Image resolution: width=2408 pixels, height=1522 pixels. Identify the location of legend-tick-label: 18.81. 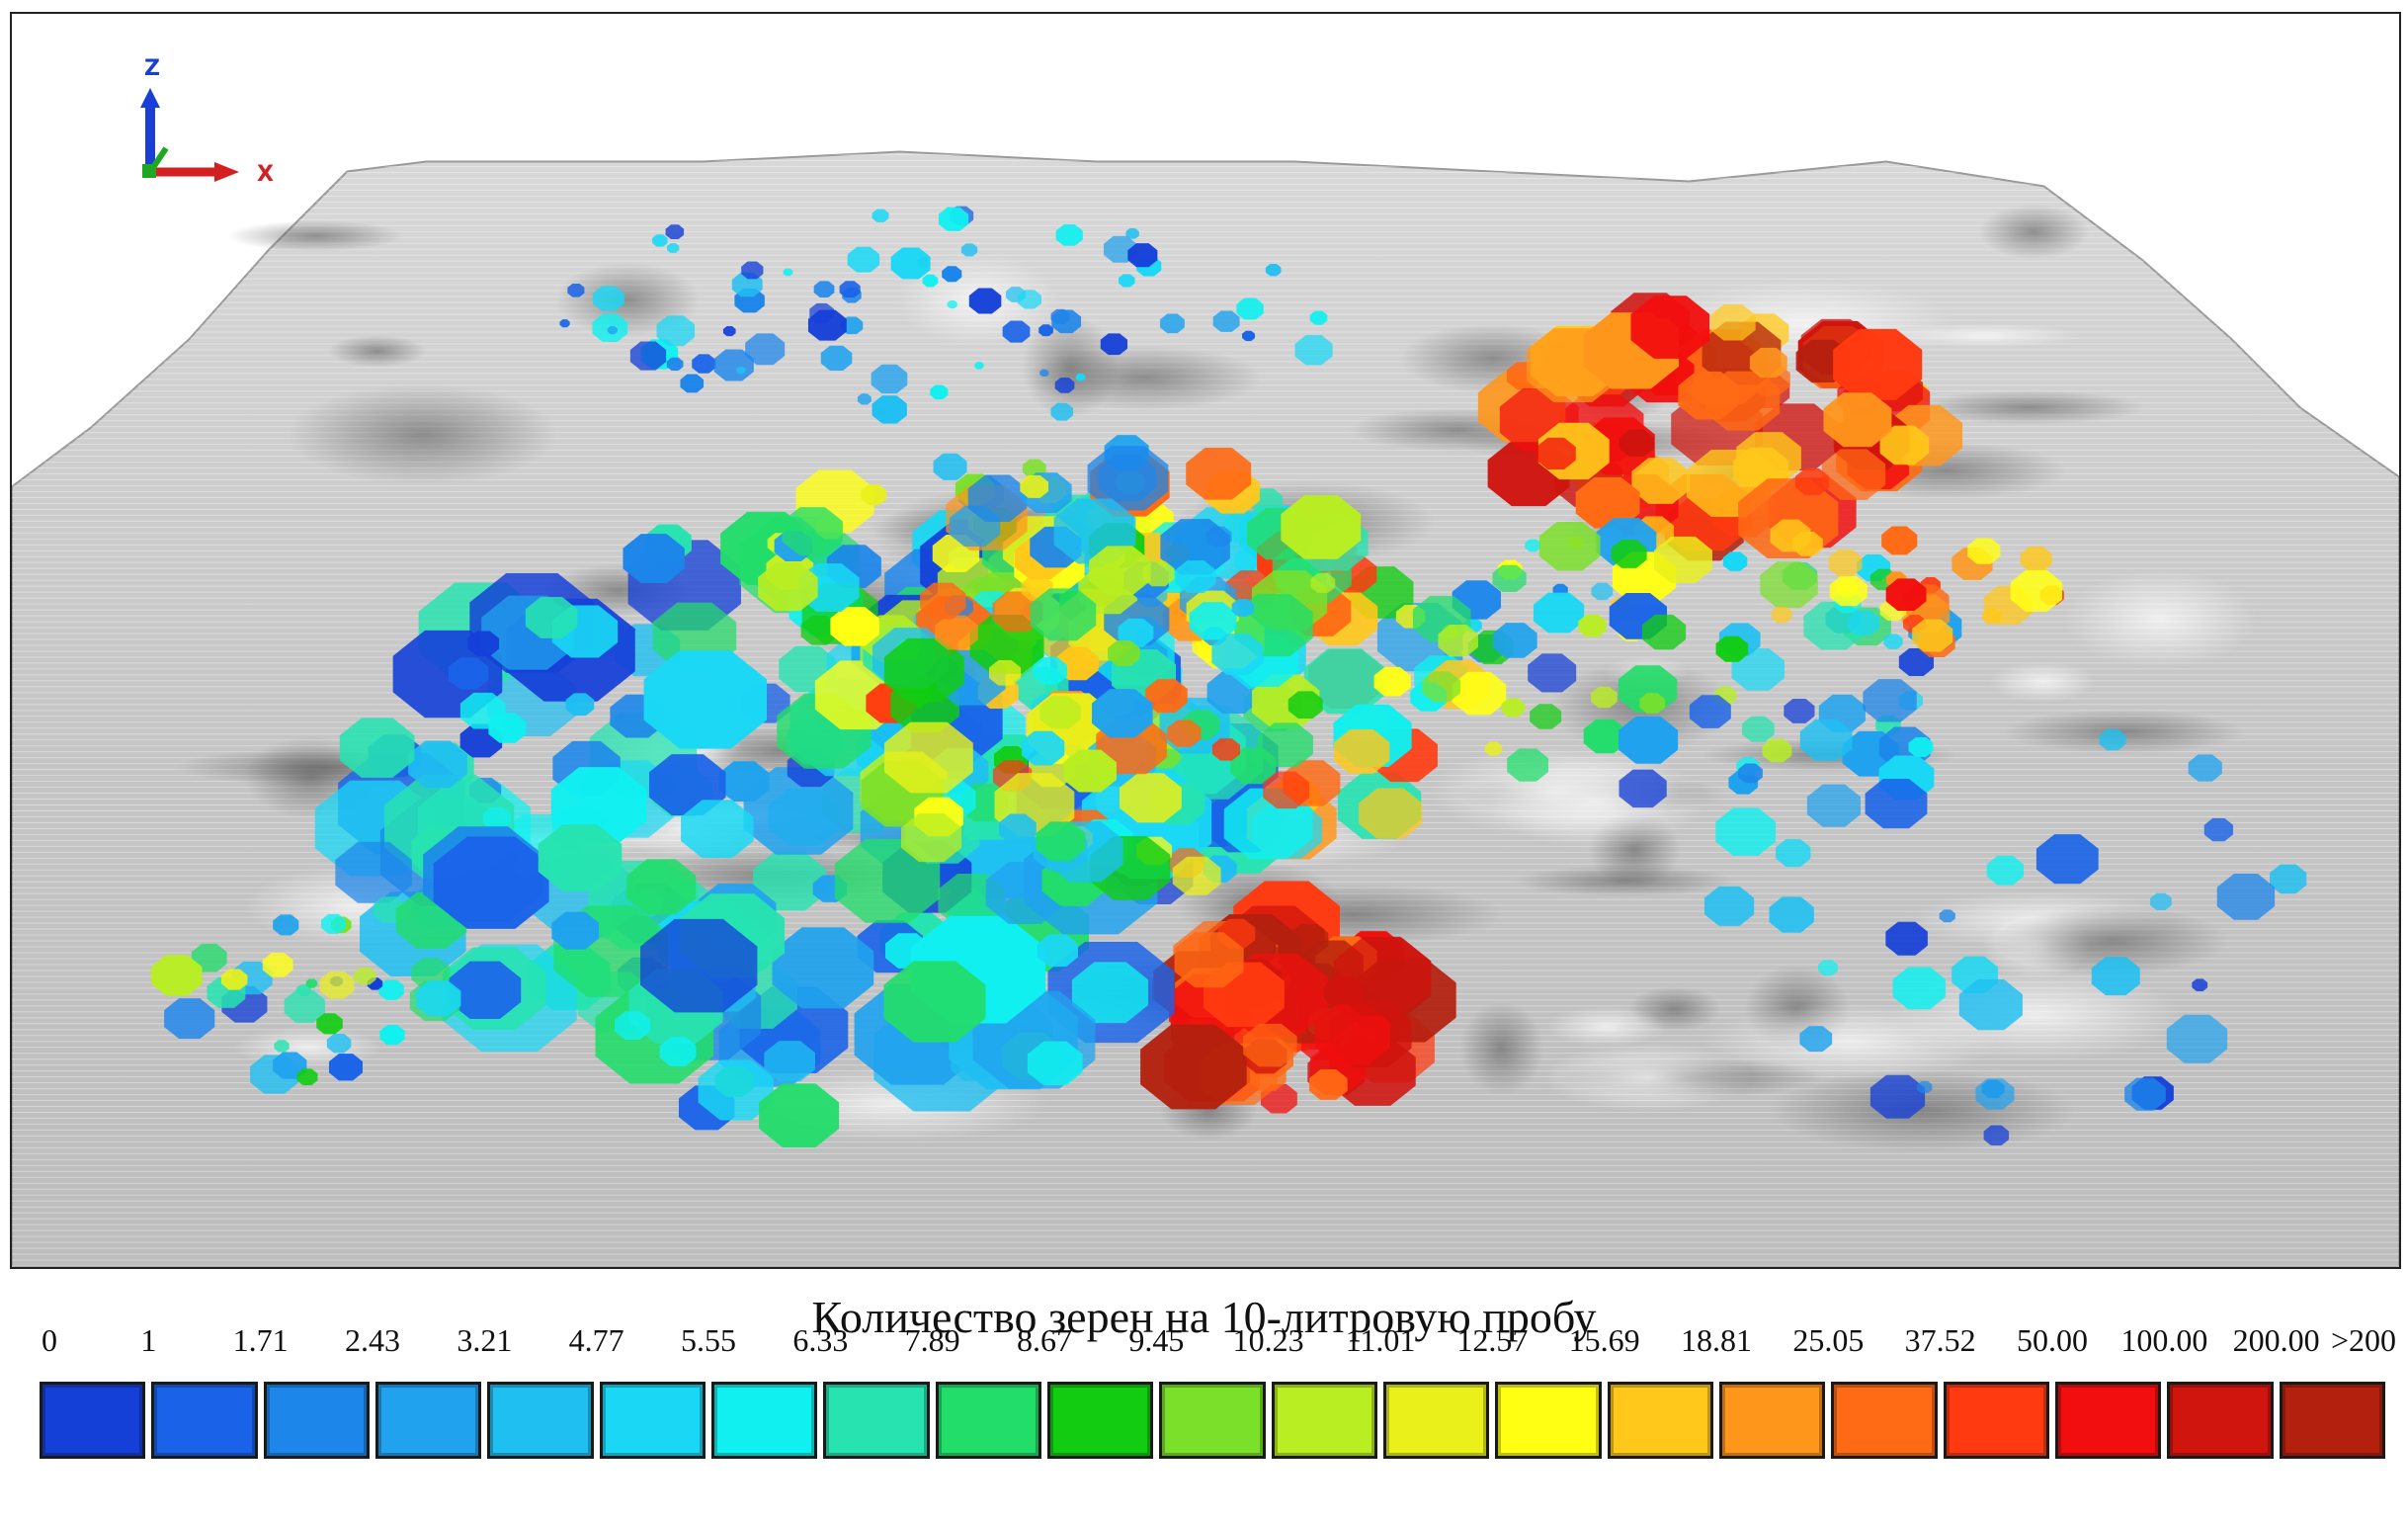
(1716, 1340).